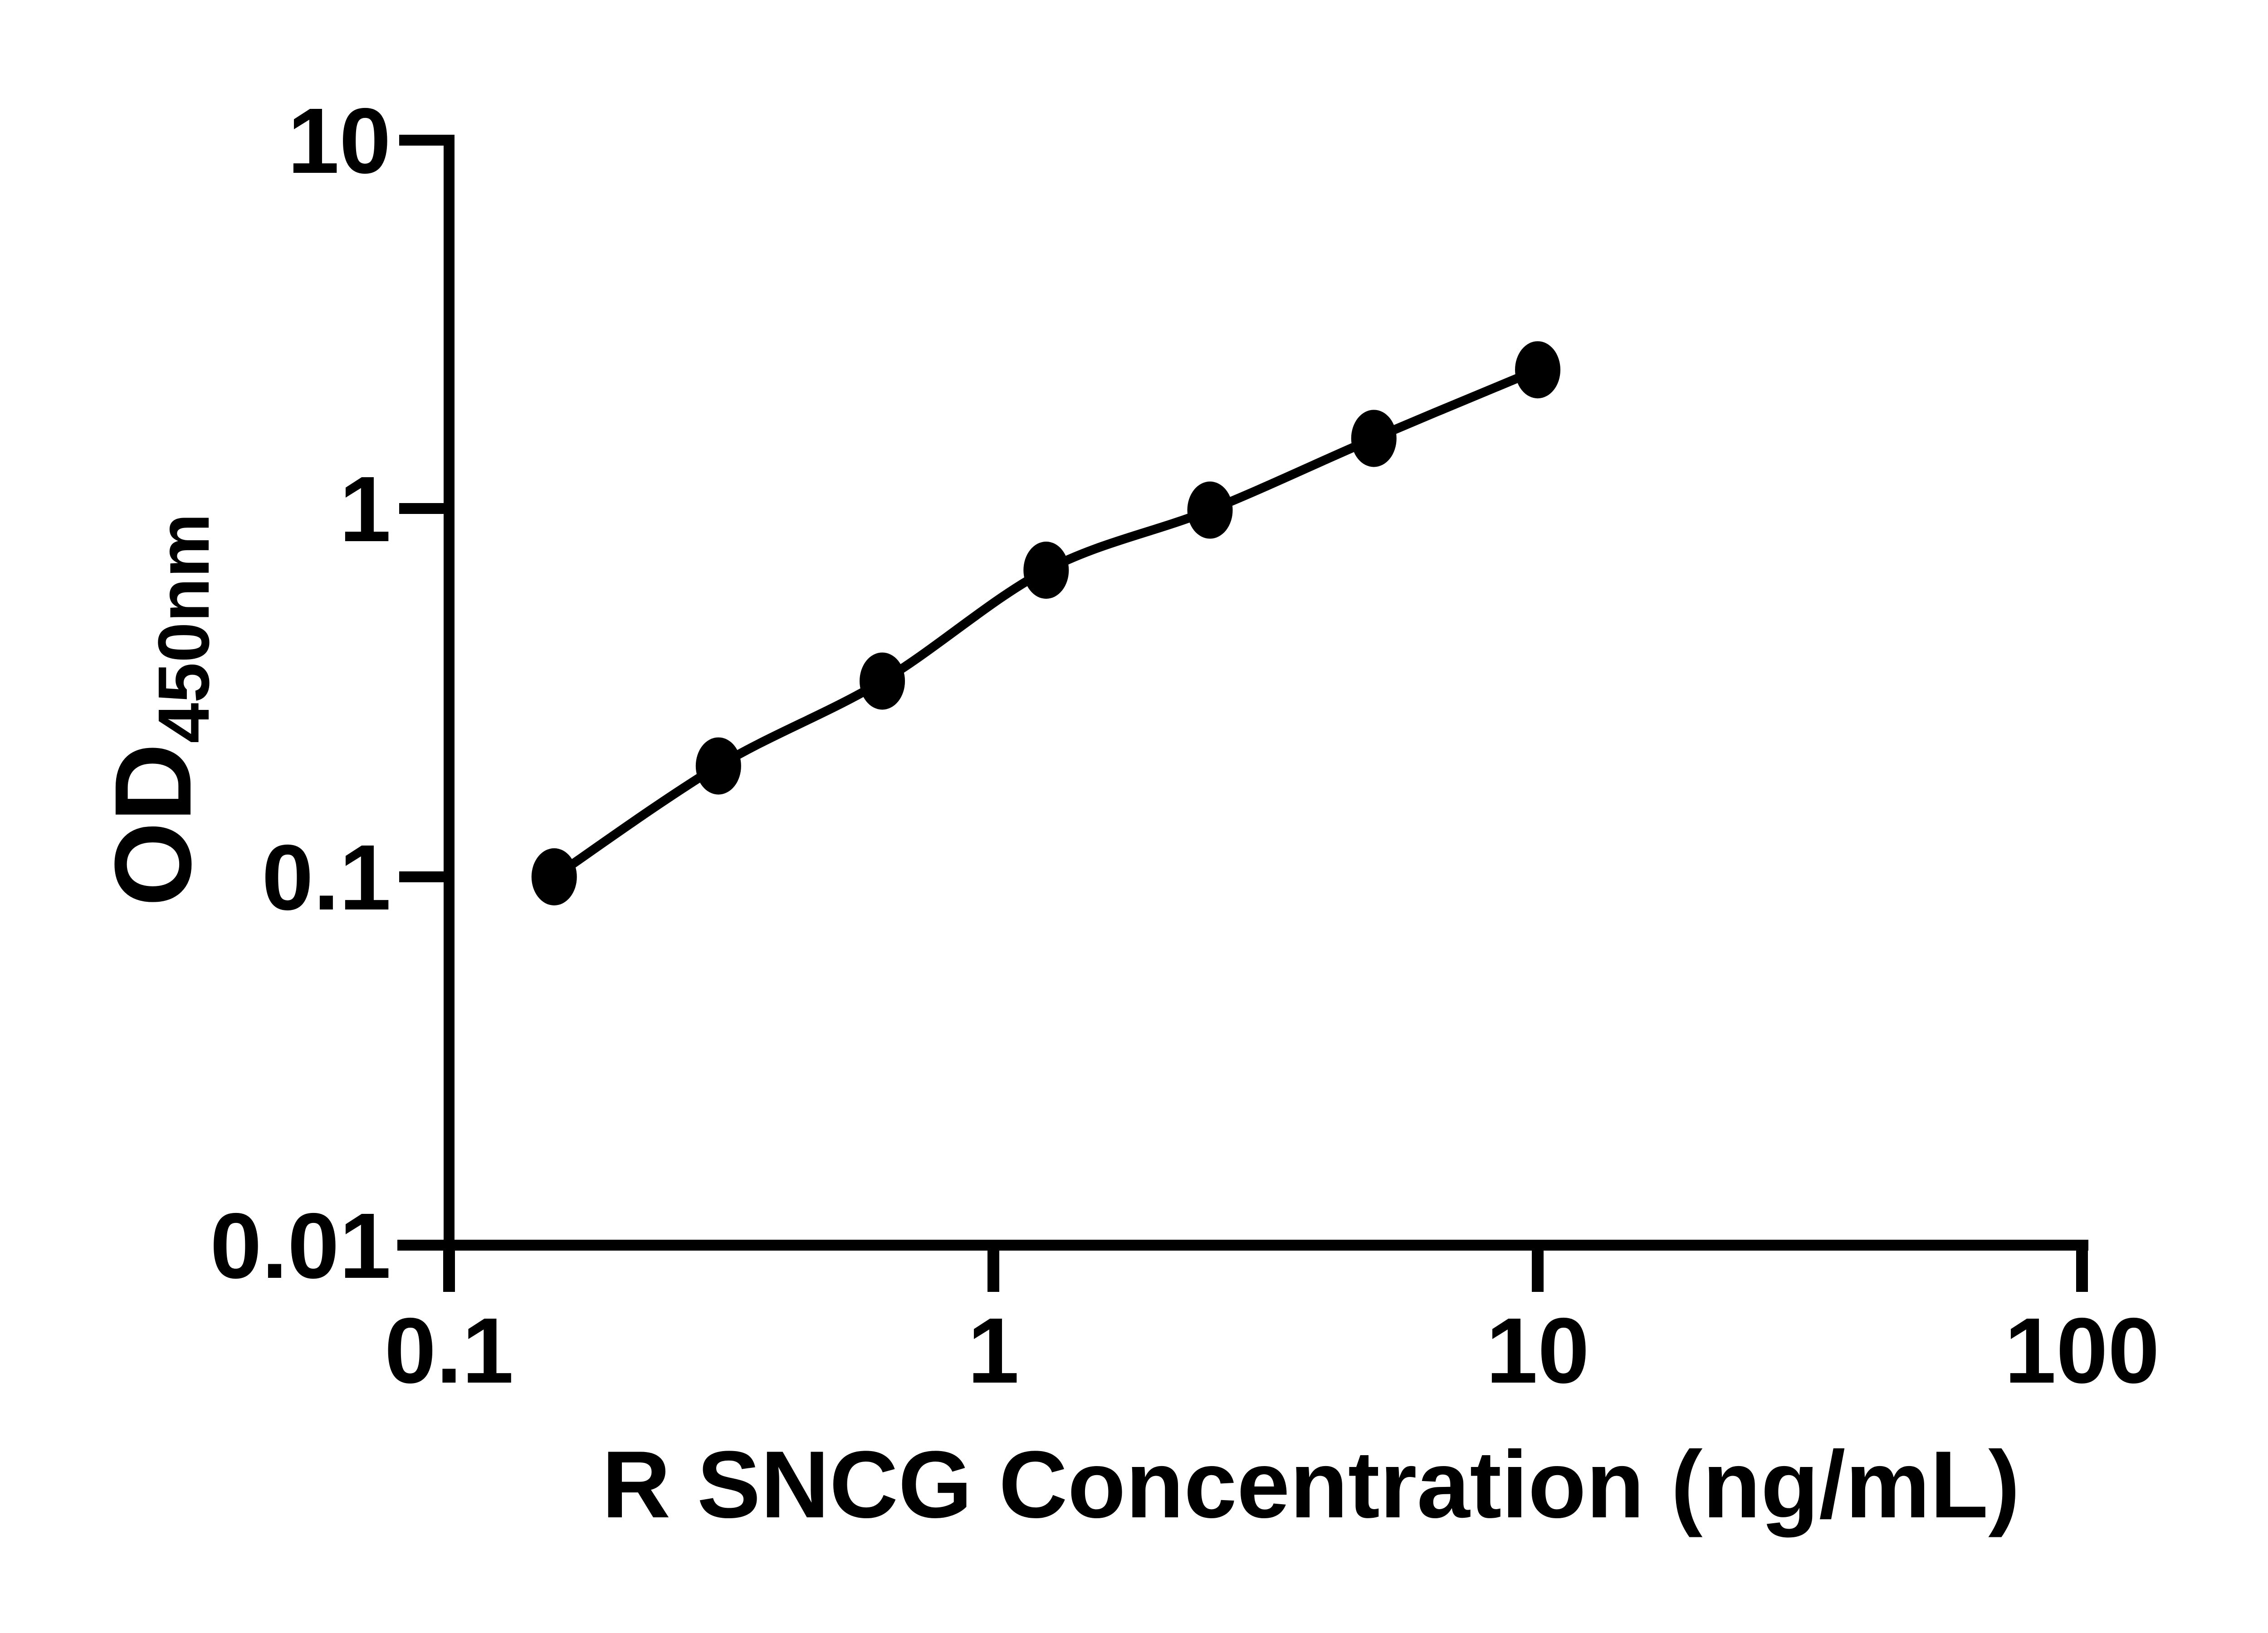  I want to click on y-tick-label: 1, so click(365, 509).